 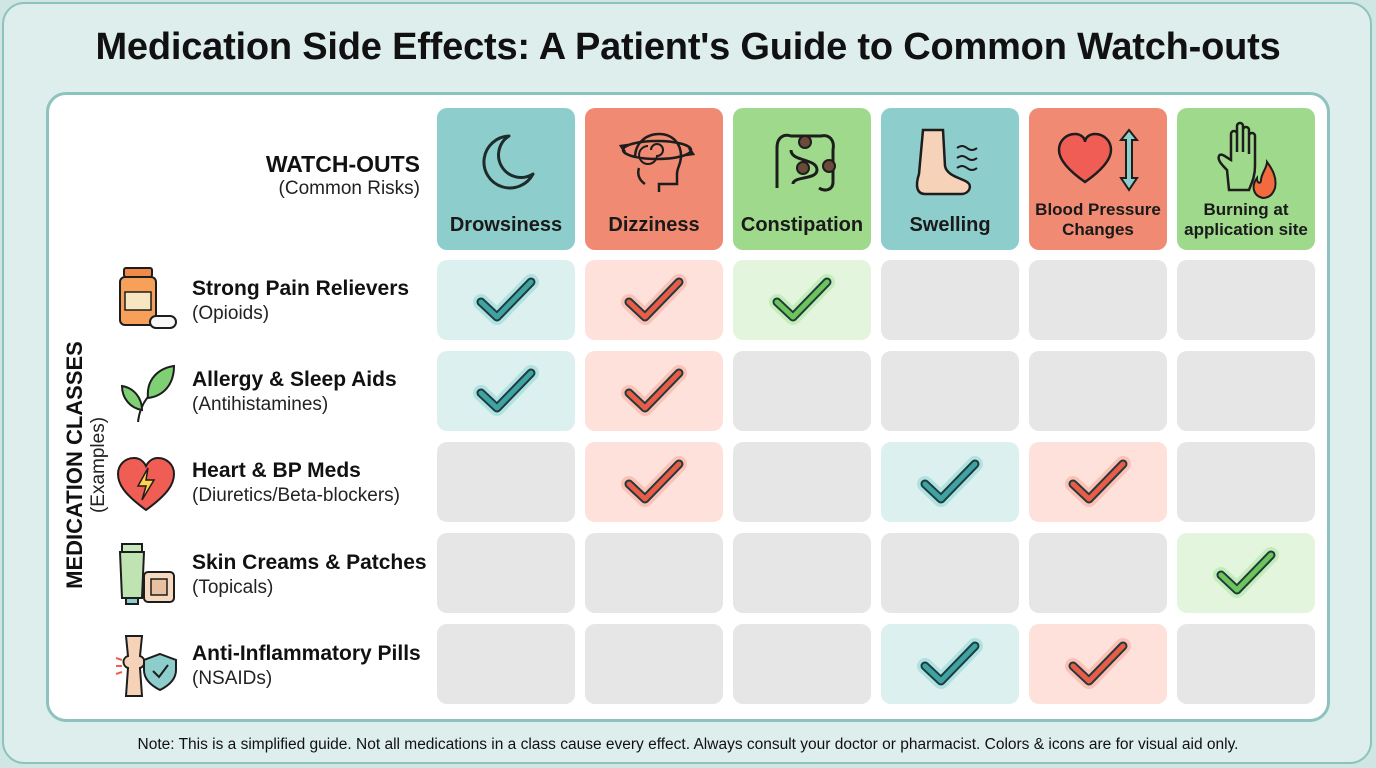 I want to click on class-examples: (Diuretics/Beta-blockers), so click(x=296, y=495).